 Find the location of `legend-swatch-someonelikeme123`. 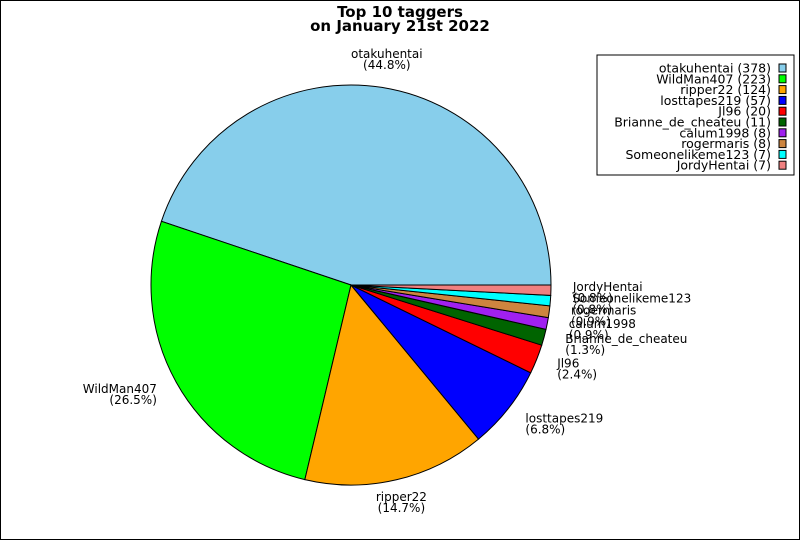

legend-swatch-someonelikeme123 is located at coordinates (782, 154).